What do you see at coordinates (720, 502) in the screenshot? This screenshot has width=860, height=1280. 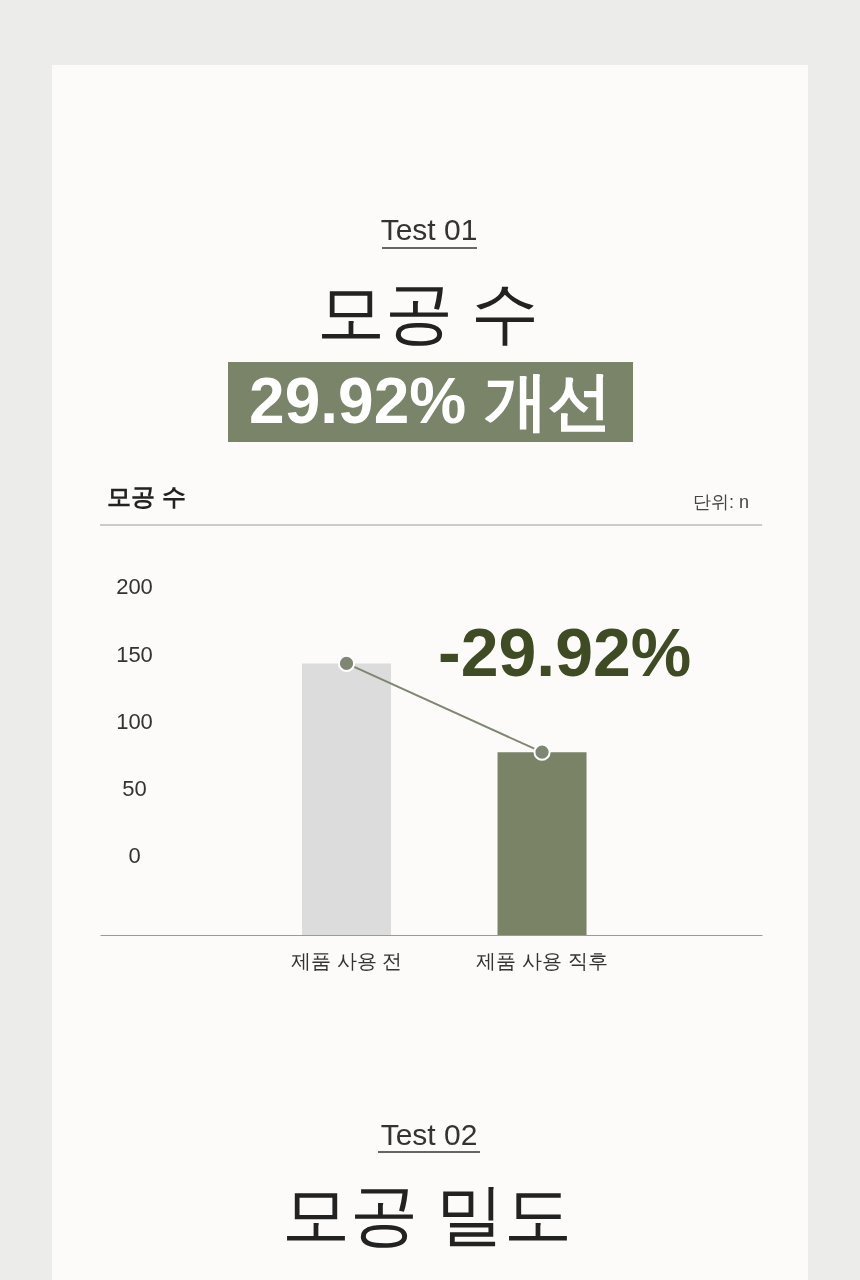 I see `y-axis-title: 단위: n` at bounding box center [720, 502].